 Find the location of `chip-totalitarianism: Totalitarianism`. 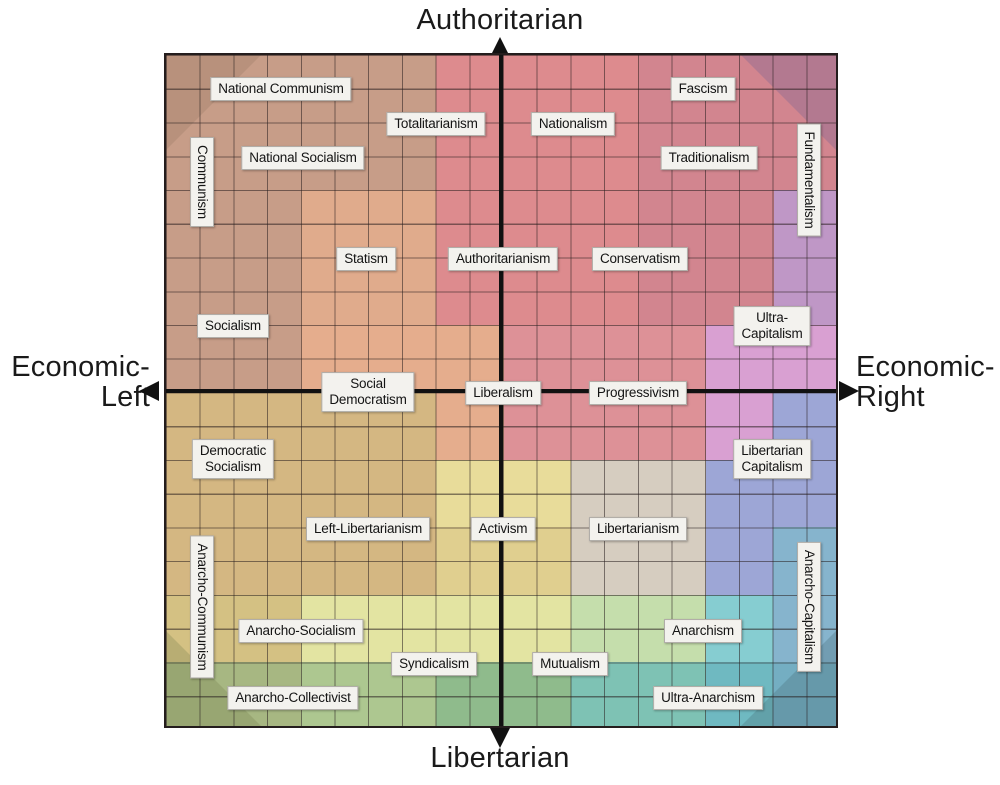

chip-totalitarianism: Totalitarianism is located at coordinates (436, 124).